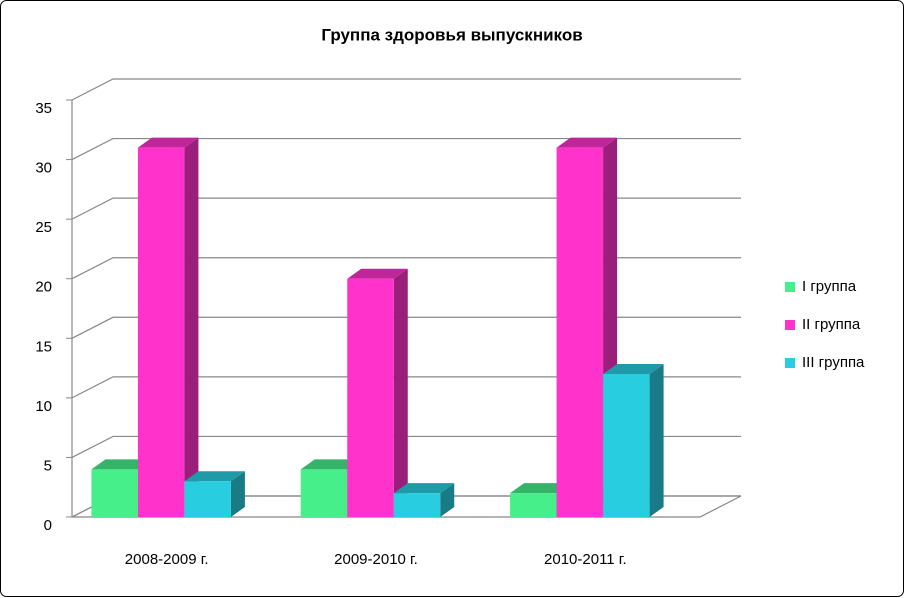 This screenshot has height=598, width=905. What do you see at coordinates (451, 34) in the screenshot?
I see `chart-title: Группа здоровья выпускников` at bounding box center [451, 34].